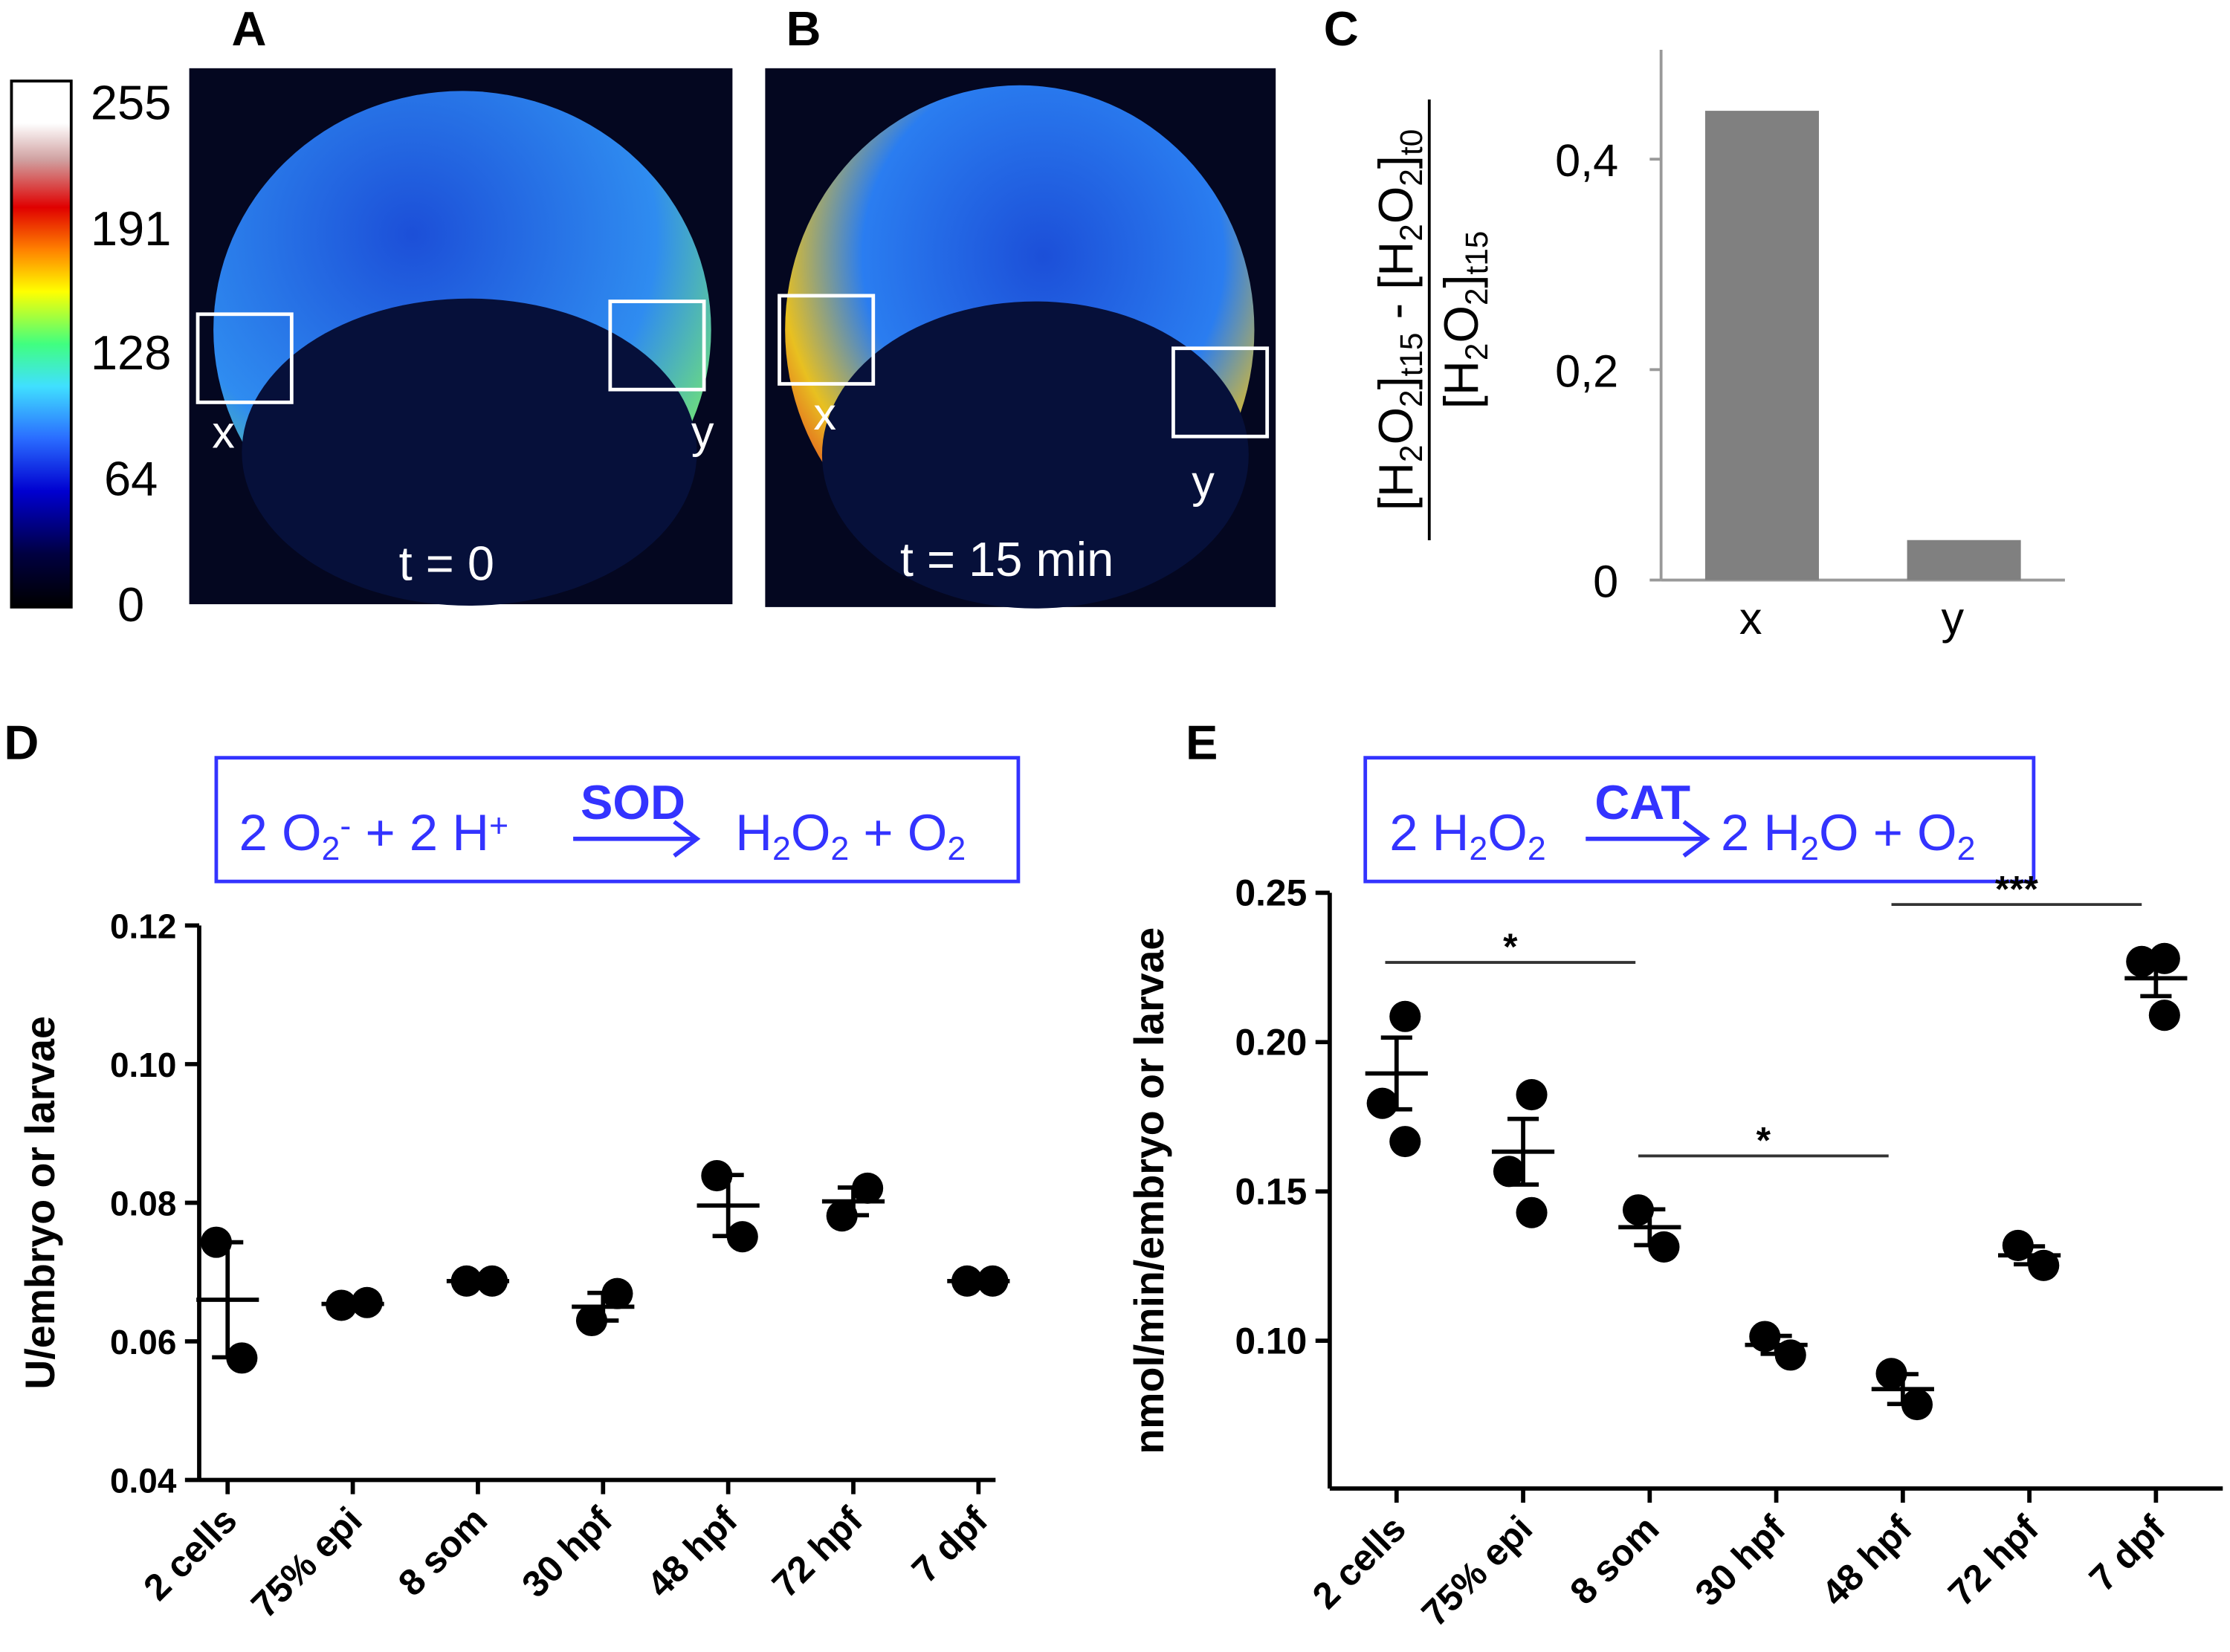 This screenshot has height=1652, width=2230. I want to click on formula-text: - [H, so click(1395, 287).